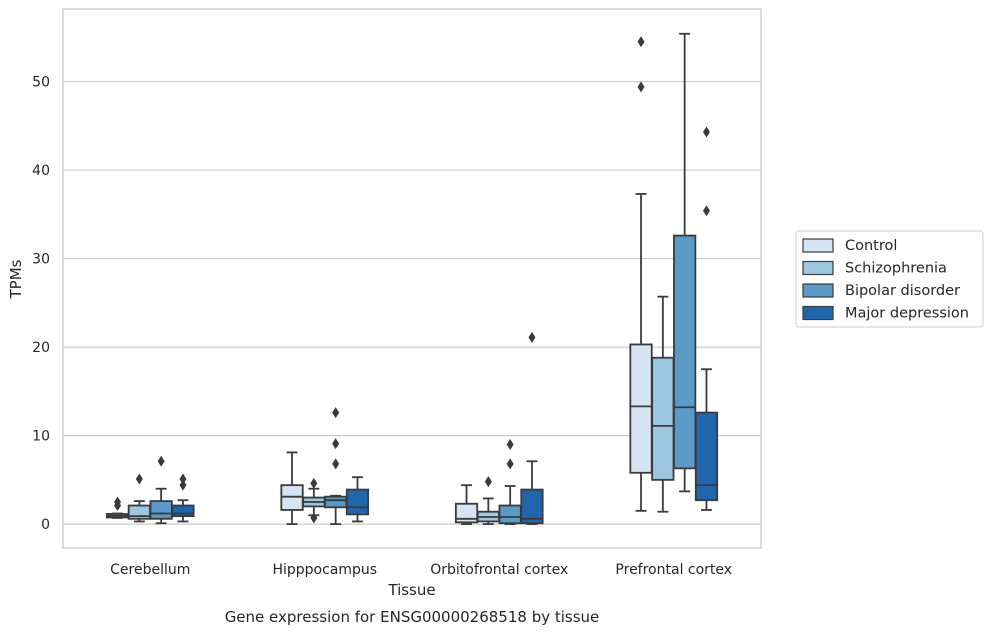 This screenshot has height=634, width=993. I want to click on x-tick-label: Orbitofrontal cortex, so click(499, 570).